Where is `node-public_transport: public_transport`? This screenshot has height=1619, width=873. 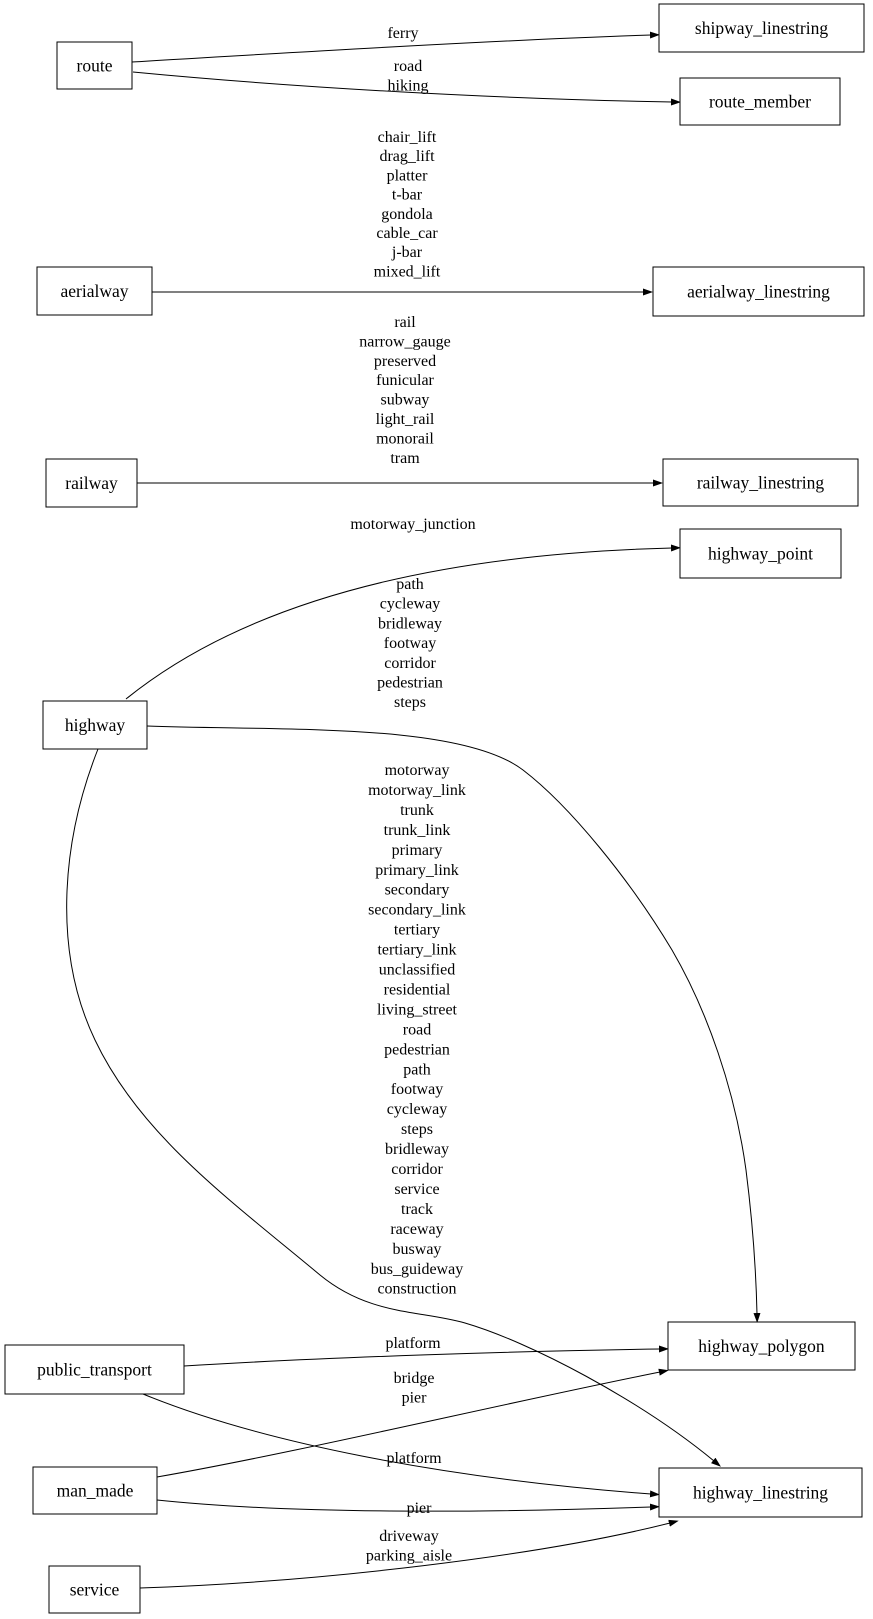 node-public_transport: public_transport is located at coordinates (94, 1369).